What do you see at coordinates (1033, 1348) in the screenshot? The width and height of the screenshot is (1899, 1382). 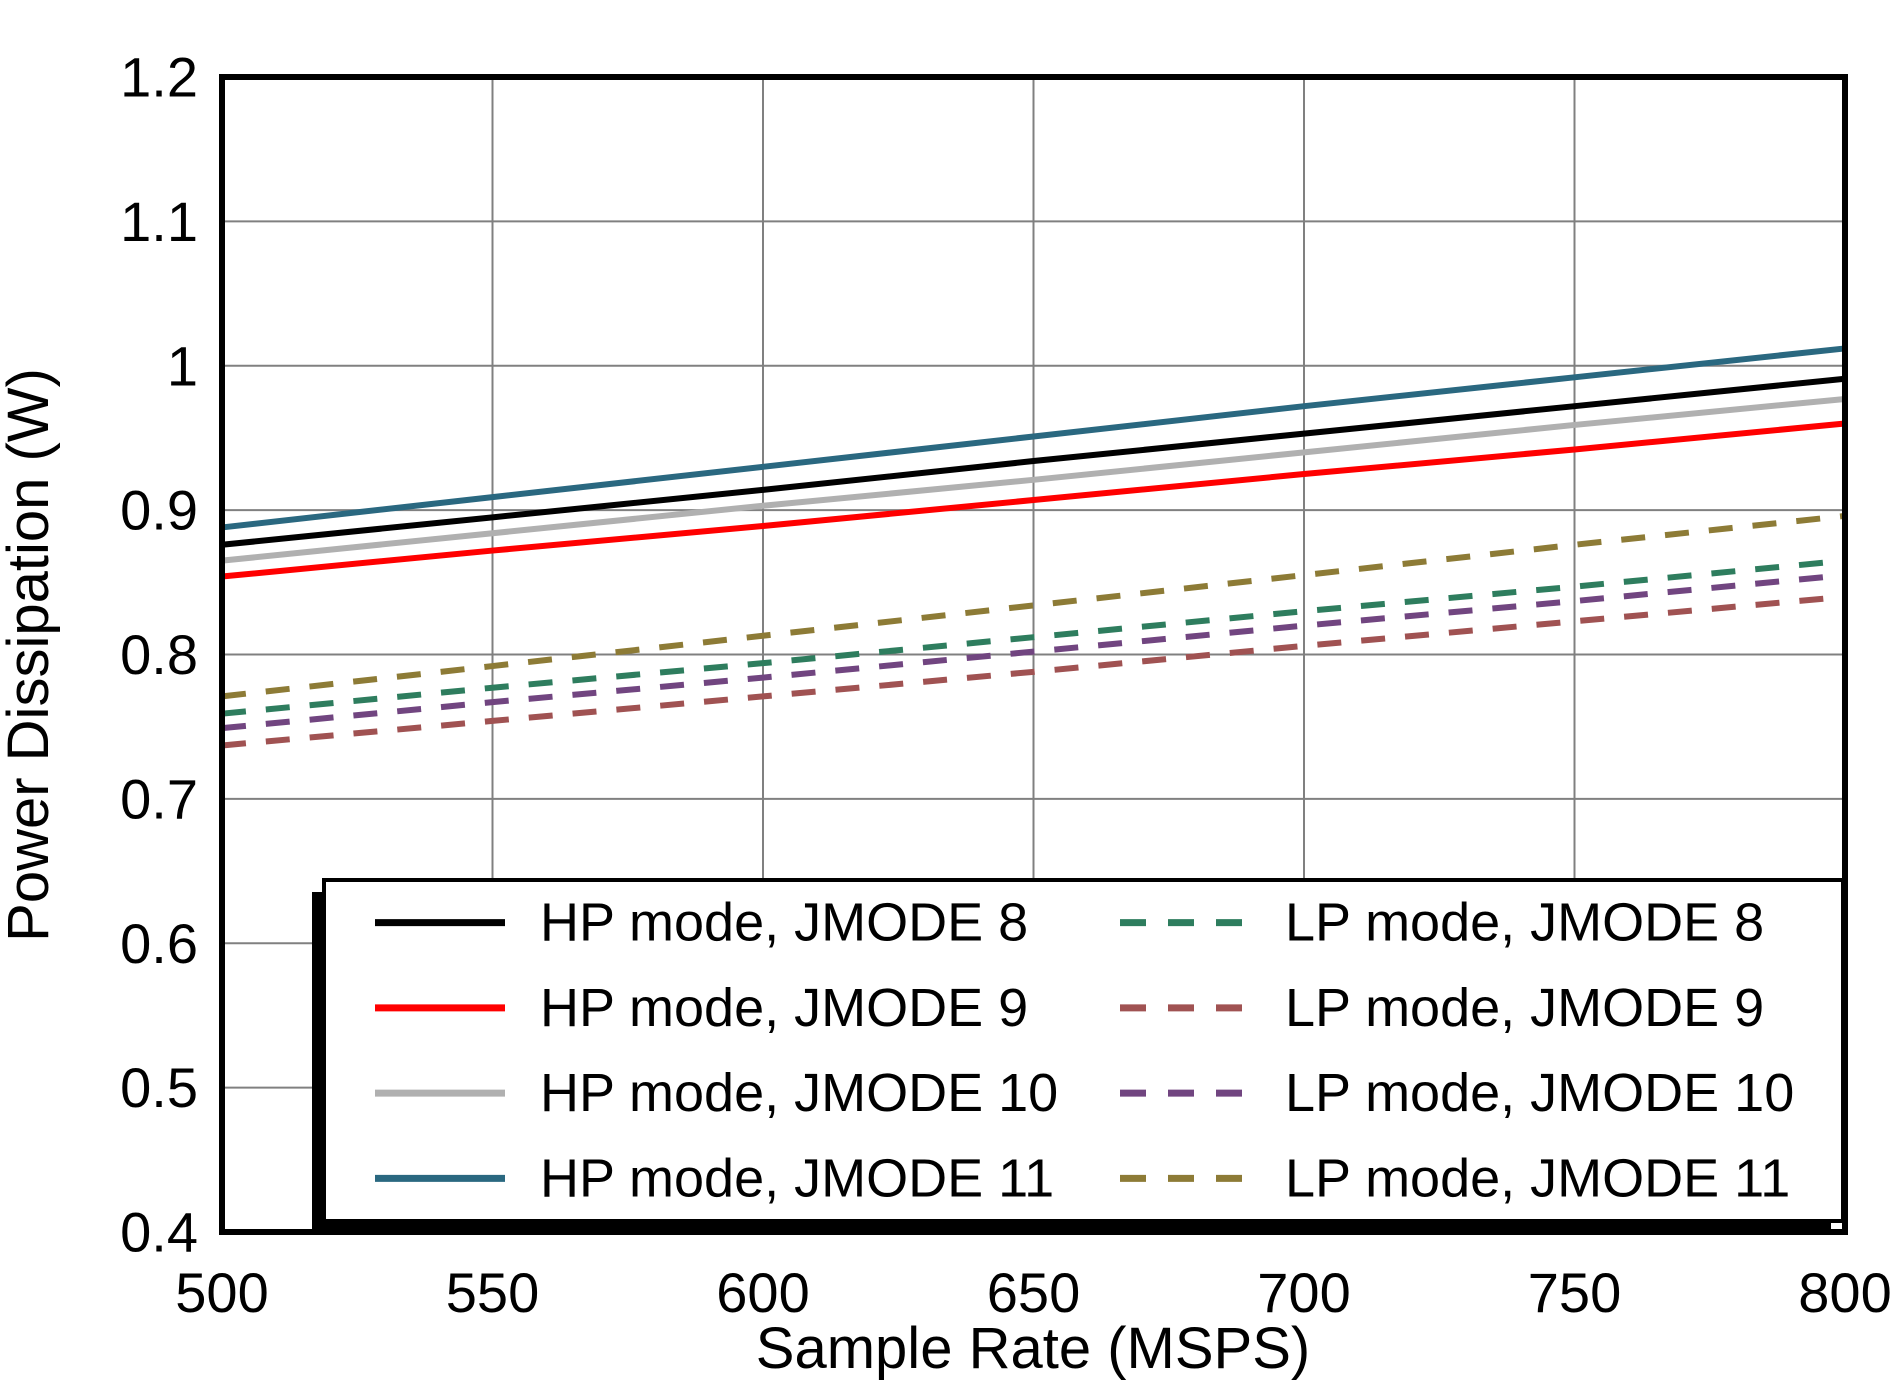 I see `x-axis-title: Sample Rate (MSPS)` at bounding box center [1033, 1348].